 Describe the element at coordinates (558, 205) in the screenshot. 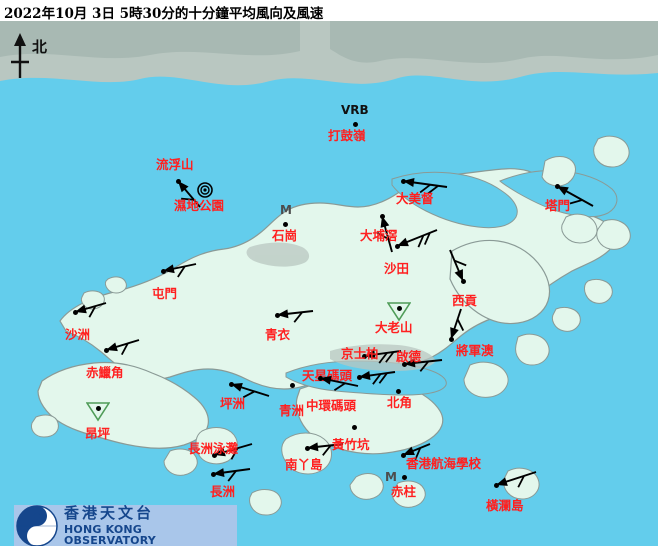

I see `station-label: 塔門` at that location.